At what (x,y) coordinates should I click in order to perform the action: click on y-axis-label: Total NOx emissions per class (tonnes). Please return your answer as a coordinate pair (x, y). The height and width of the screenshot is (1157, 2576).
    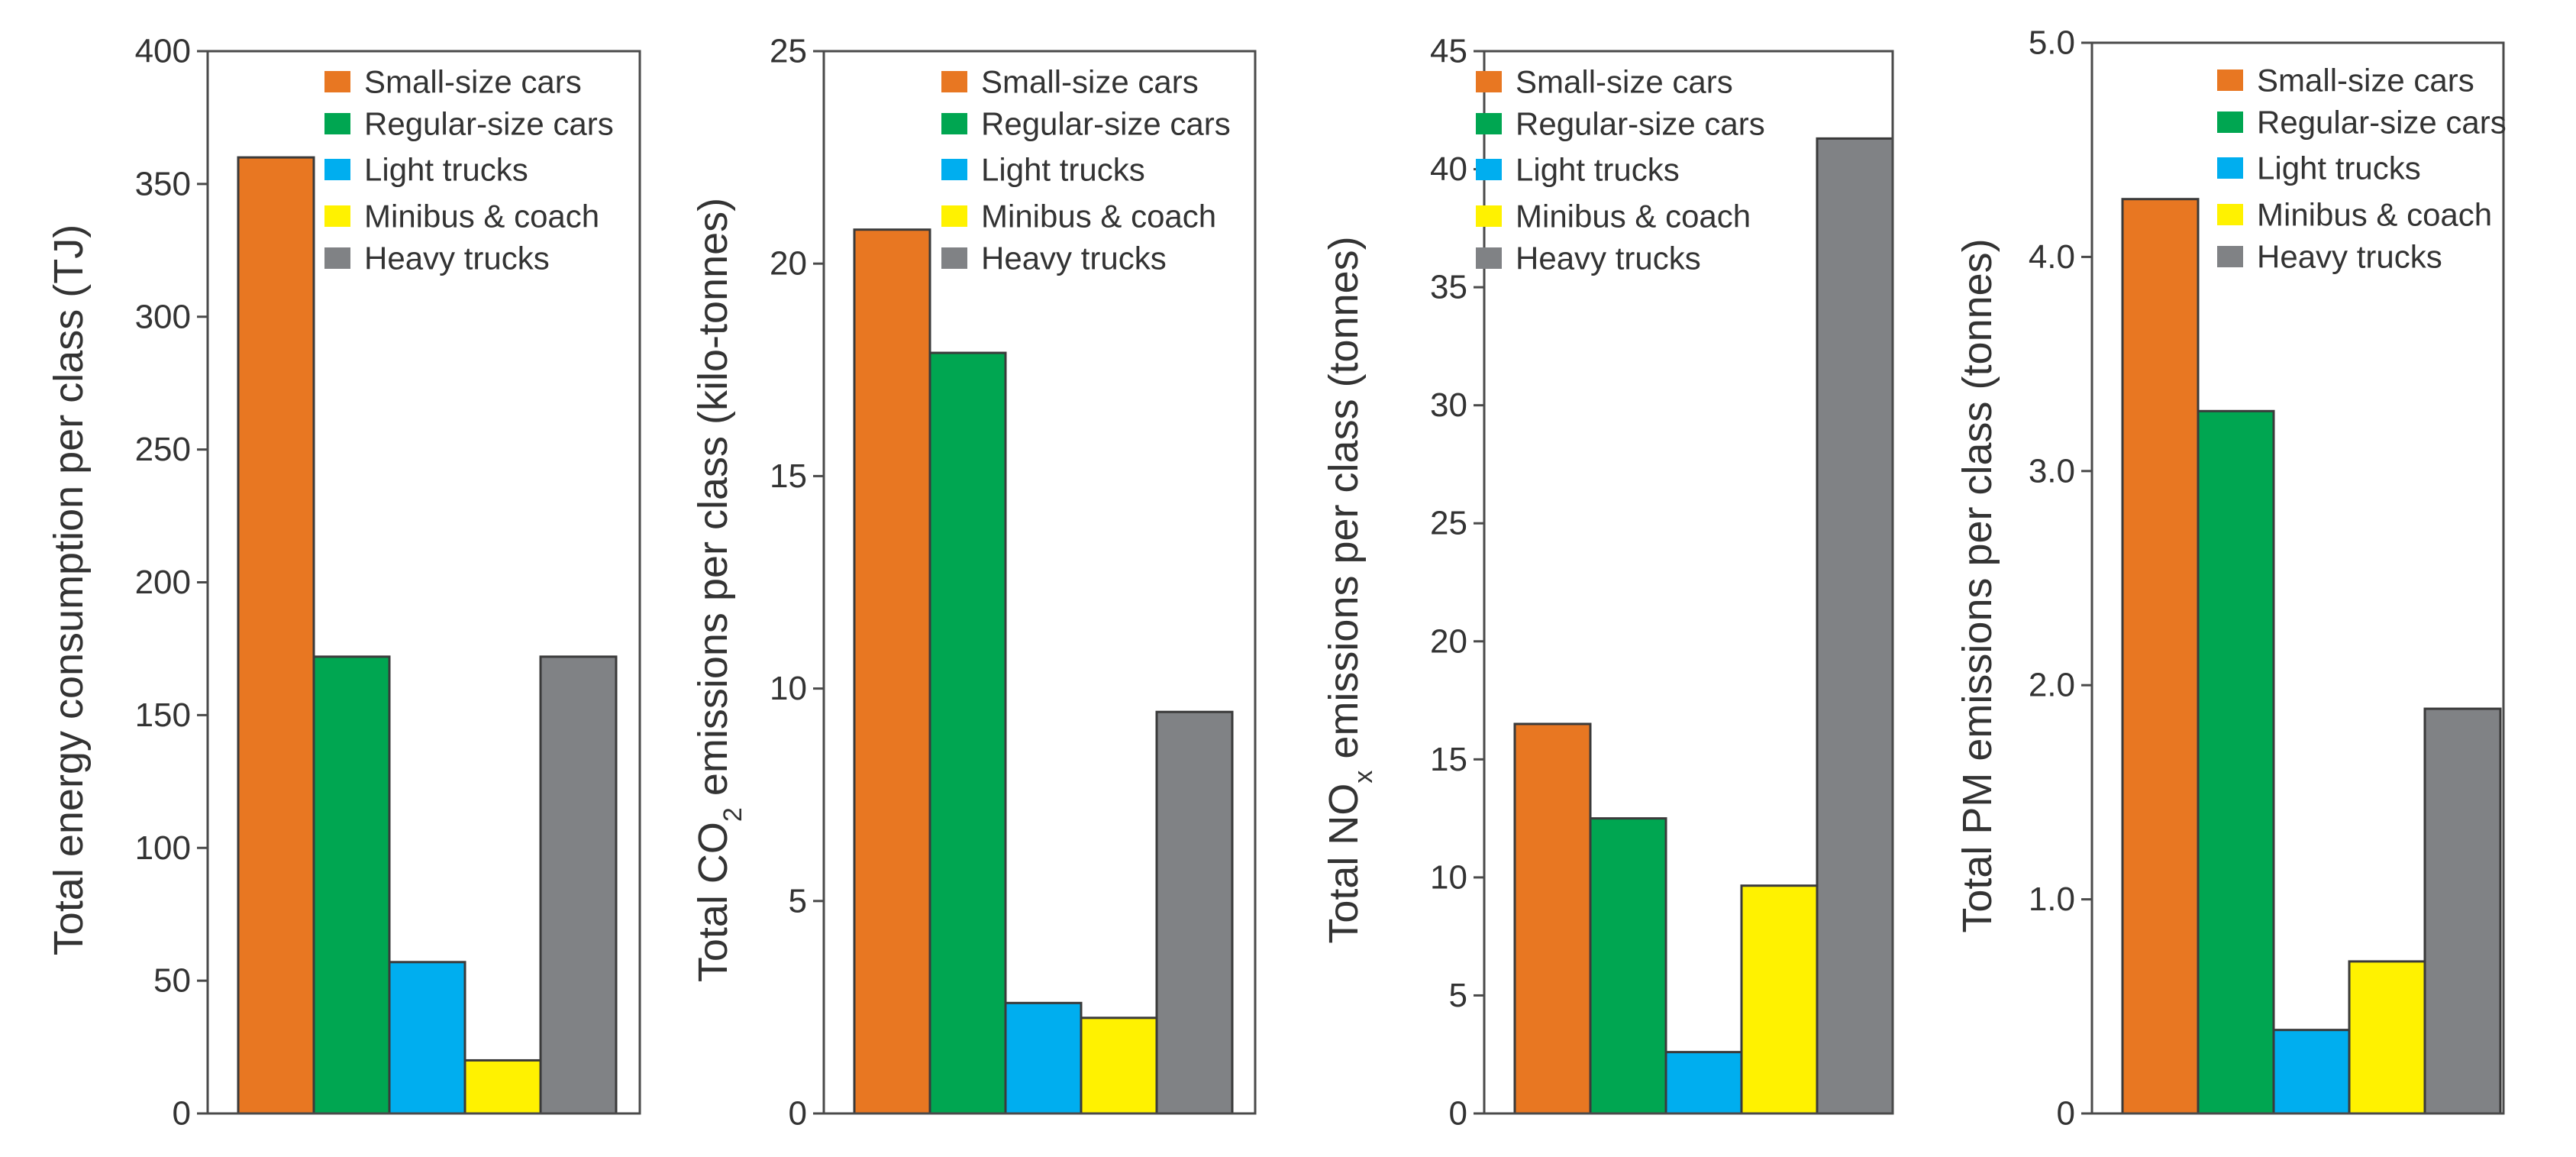
    Looking at the image, I should click on (1349, 589).